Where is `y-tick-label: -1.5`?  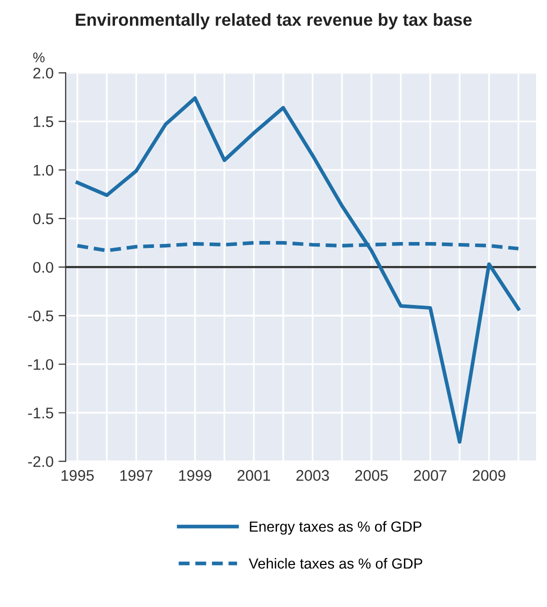
y-tick-label: -1.5 is located at coordinates (41, 413).